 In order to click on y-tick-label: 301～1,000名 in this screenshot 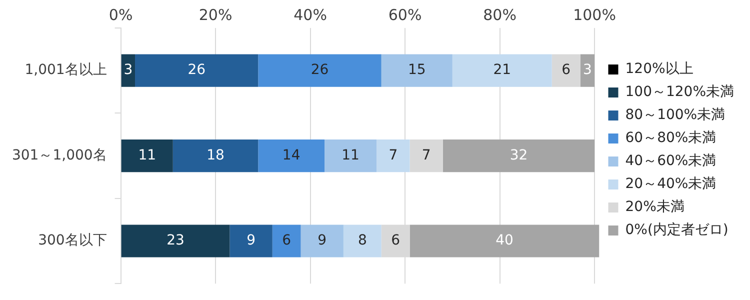, I will do `click(59, 155)`.